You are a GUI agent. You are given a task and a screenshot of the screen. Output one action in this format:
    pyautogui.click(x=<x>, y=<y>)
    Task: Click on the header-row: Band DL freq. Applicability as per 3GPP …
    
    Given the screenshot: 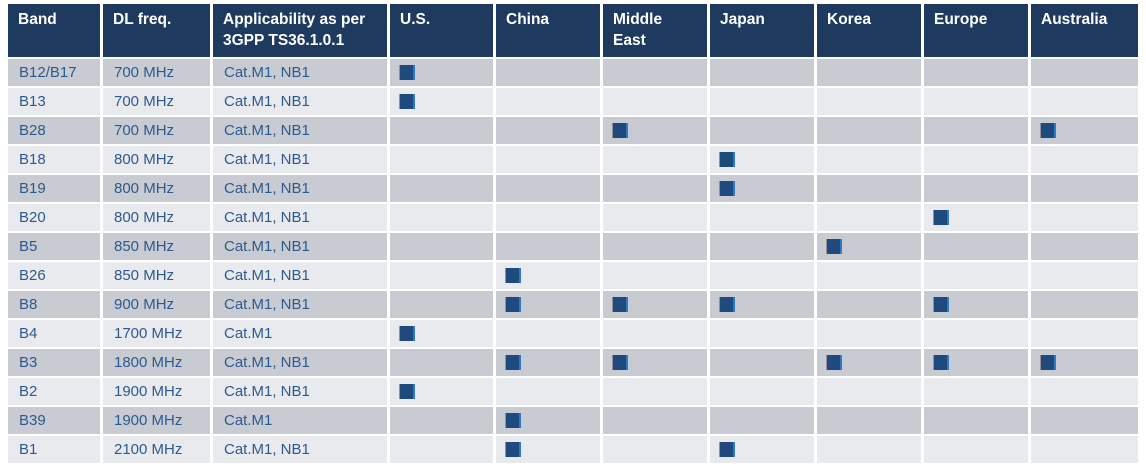 What is the action you would take?
    pyautogui.click(x=573, y=30)
    